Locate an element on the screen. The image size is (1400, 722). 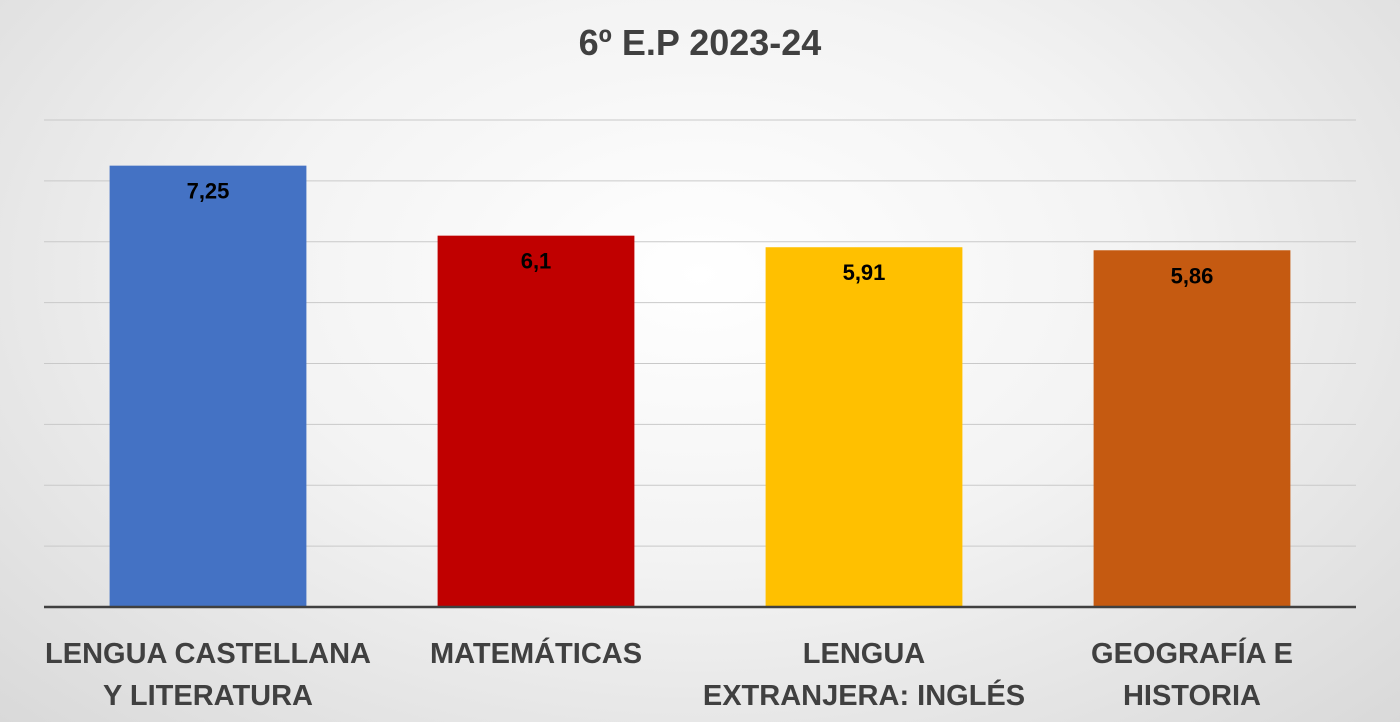
chart-title: 6º E.P 2023-24 is located at coordinates (700, 42).